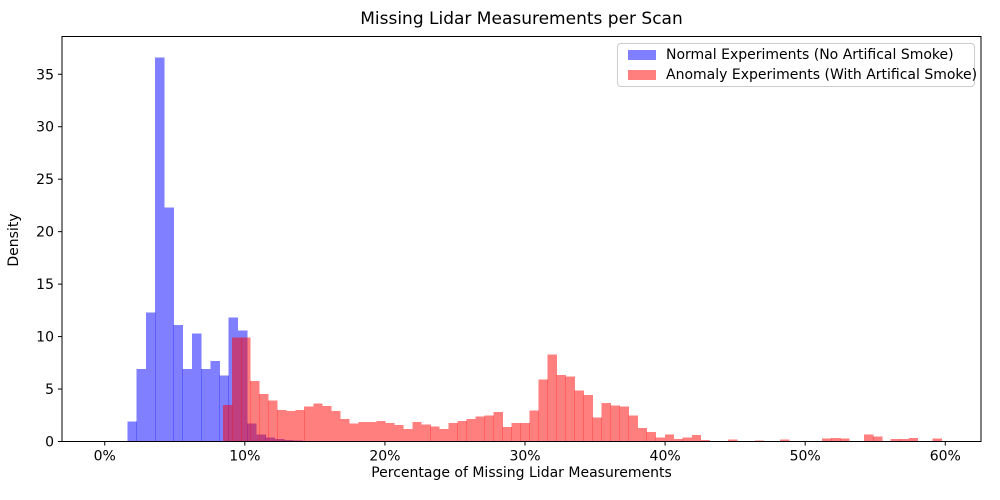  I want to click on legend-label: Normal Experiments (No Artifical Smoke), so click(810, 55).